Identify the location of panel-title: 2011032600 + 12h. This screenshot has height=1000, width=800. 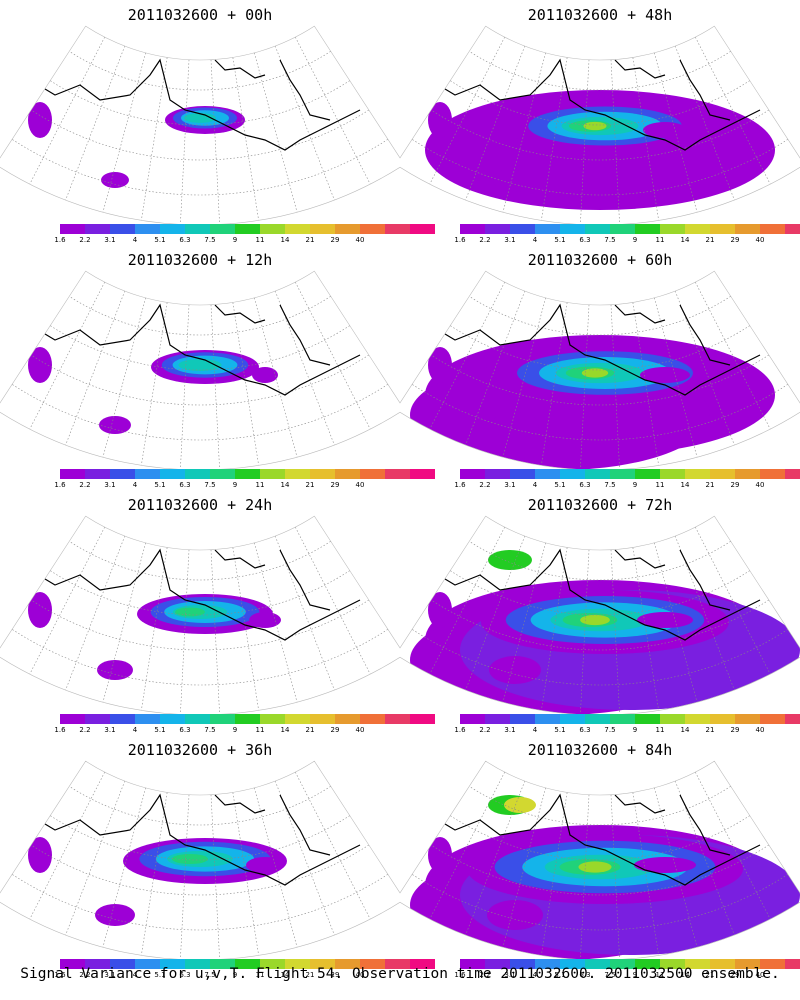
(200, 260).